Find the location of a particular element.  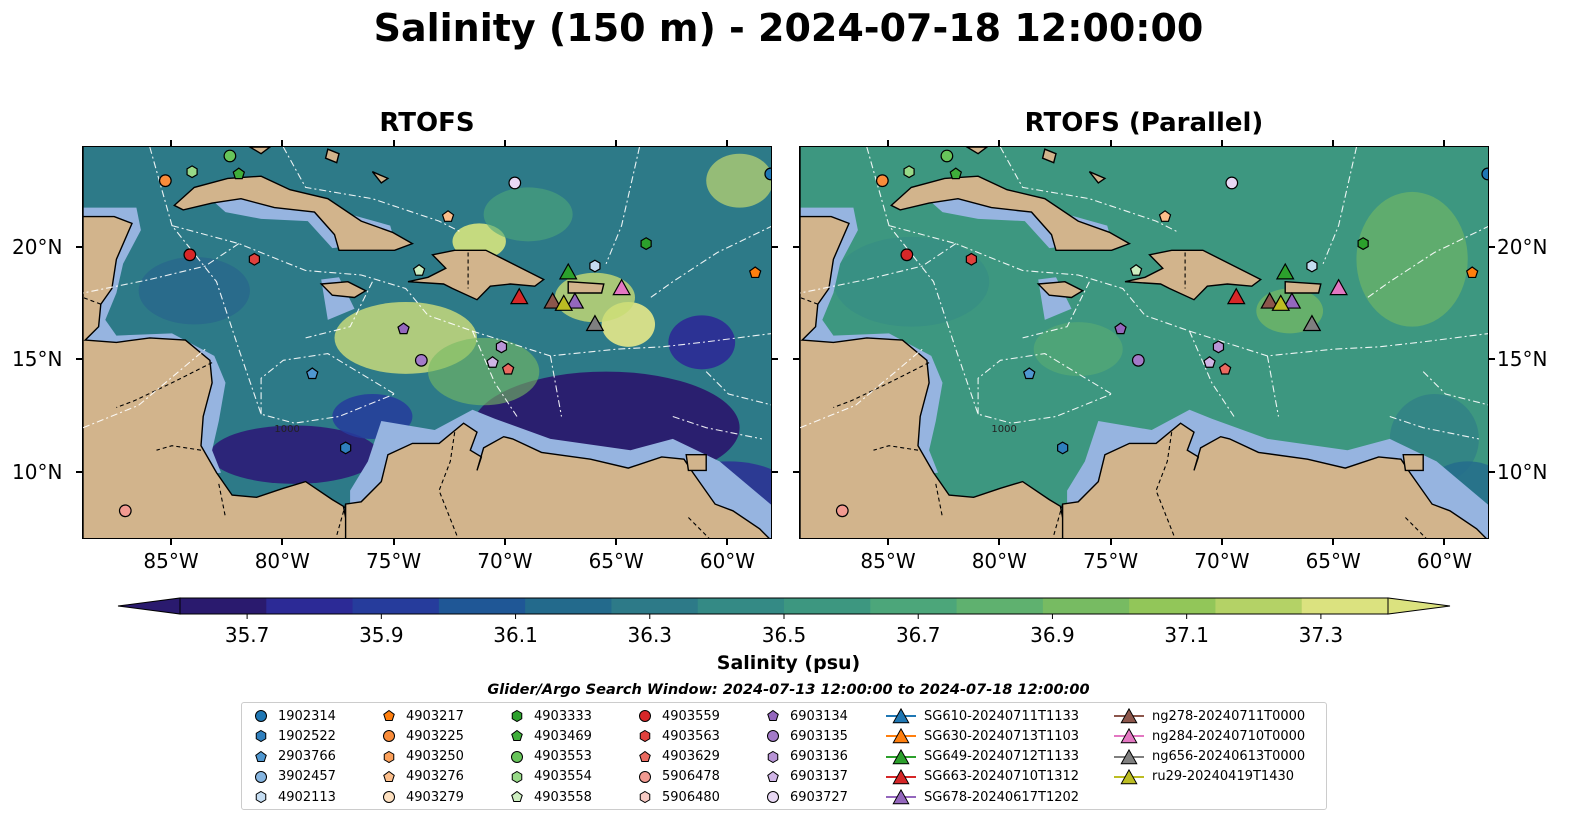

lon-tick-label: 75°W is located at coordinates (393, 561).